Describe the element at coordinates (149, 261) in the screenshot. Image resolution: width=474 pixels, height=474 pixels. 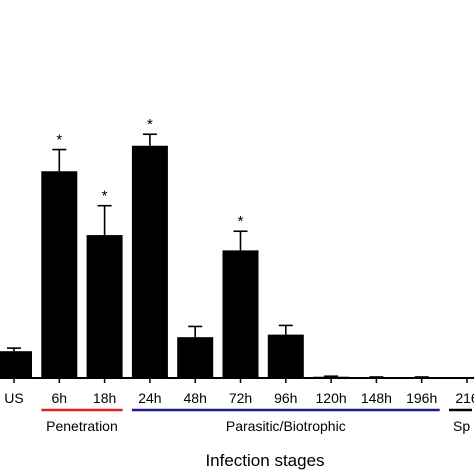
I see `bar-24h` at that location.